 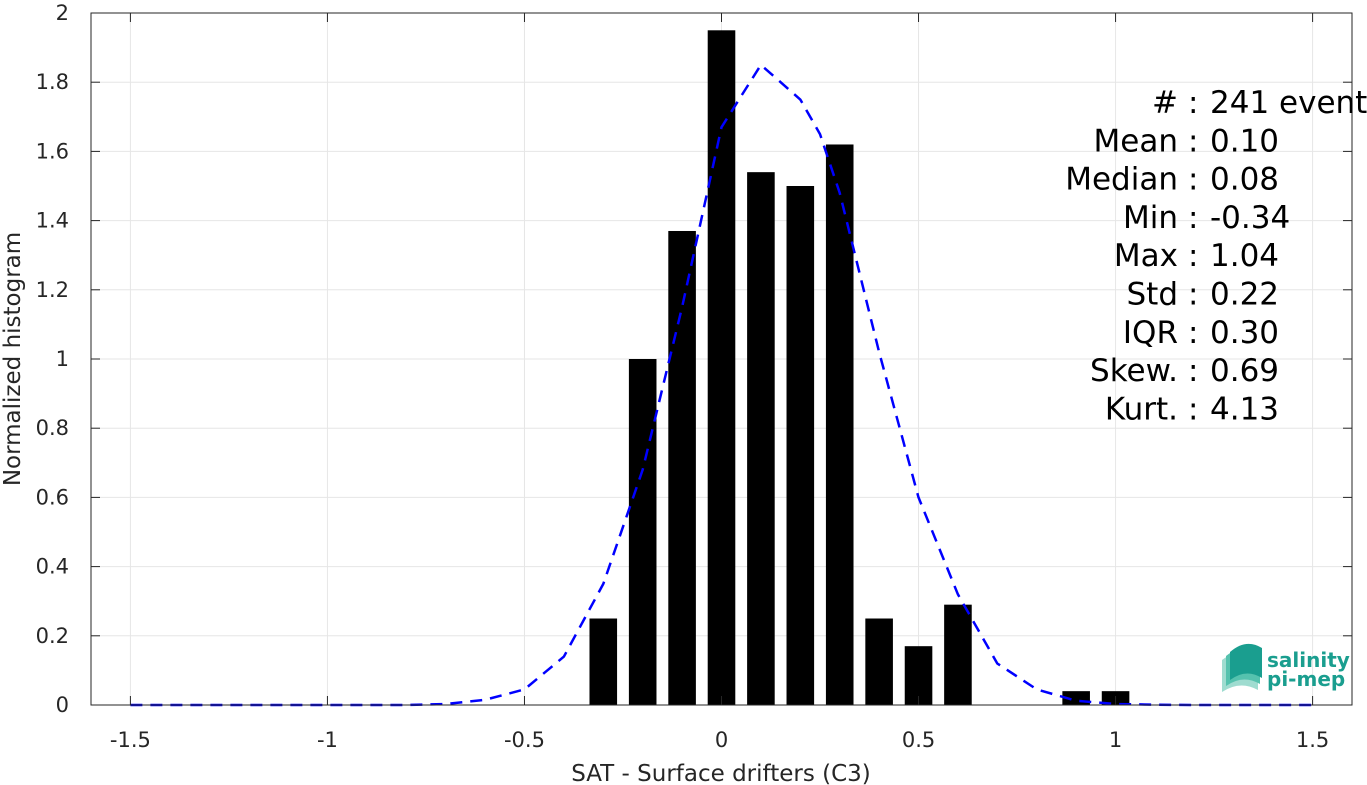 I want to click on x-tick-label: 0, so click(x=721, y=740).